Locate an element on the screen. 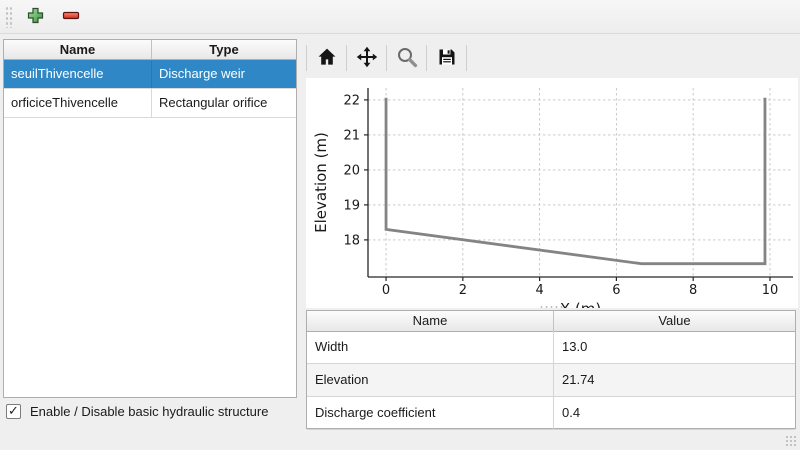 This screenshot has height=450, width=800. minus-icon is located at coordinates (71, 17).